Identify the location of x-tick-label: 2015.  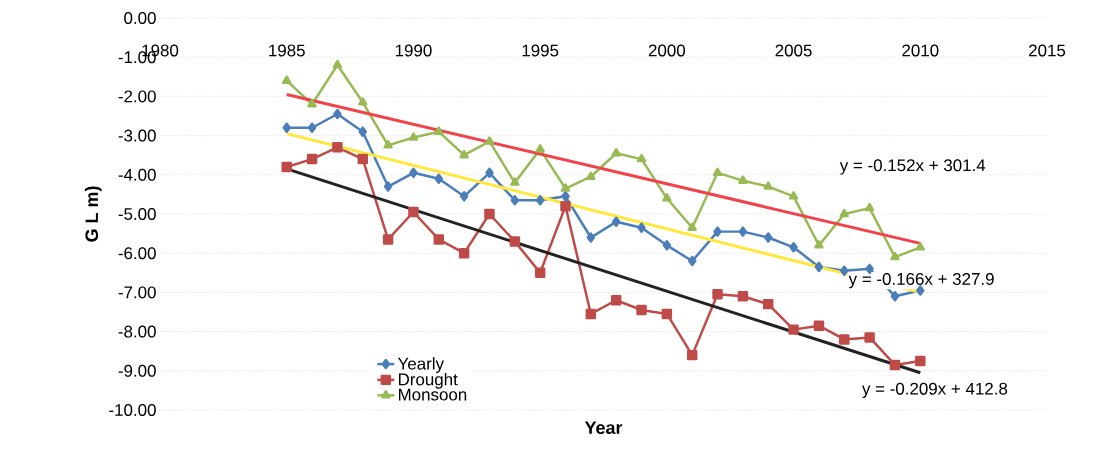
(1047, 50).